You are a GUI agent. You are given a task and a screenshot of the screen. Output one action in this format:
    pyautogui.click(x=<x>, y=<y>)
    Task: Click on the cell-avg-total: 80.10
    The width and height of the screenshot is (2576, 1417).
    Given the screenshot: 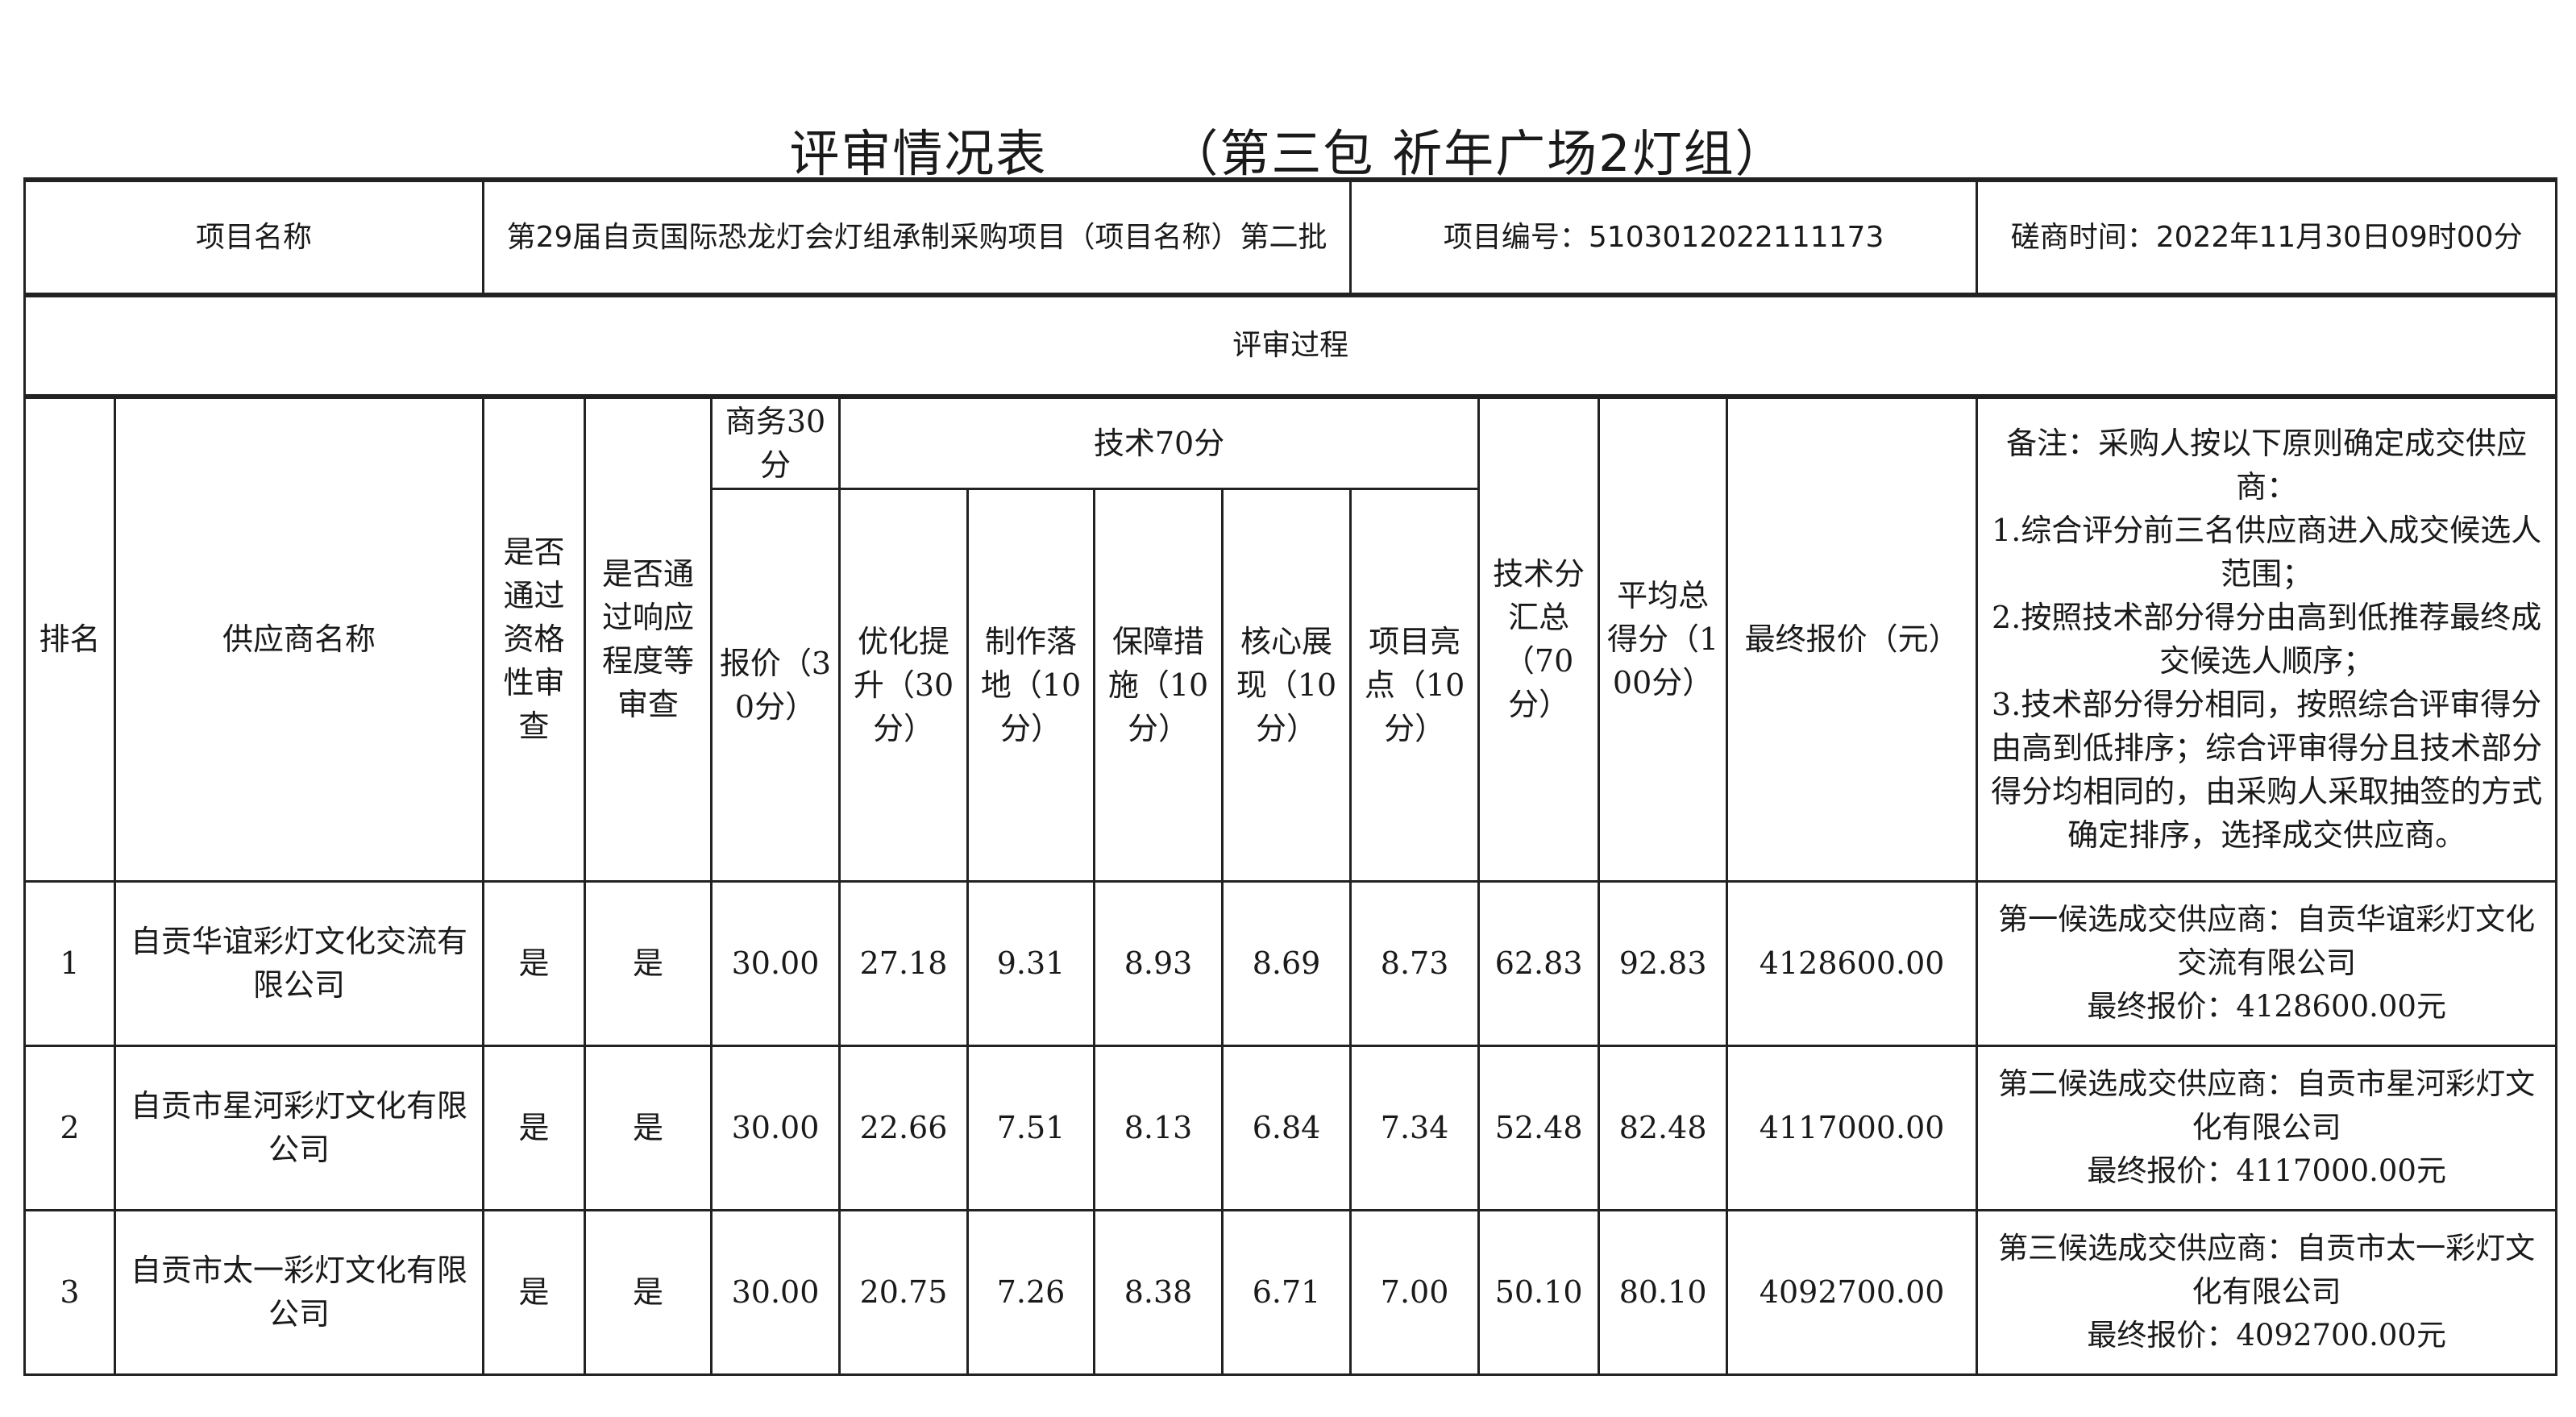 What is the action you would take?
    pyautogui.click(x=1663, y=1292)
    